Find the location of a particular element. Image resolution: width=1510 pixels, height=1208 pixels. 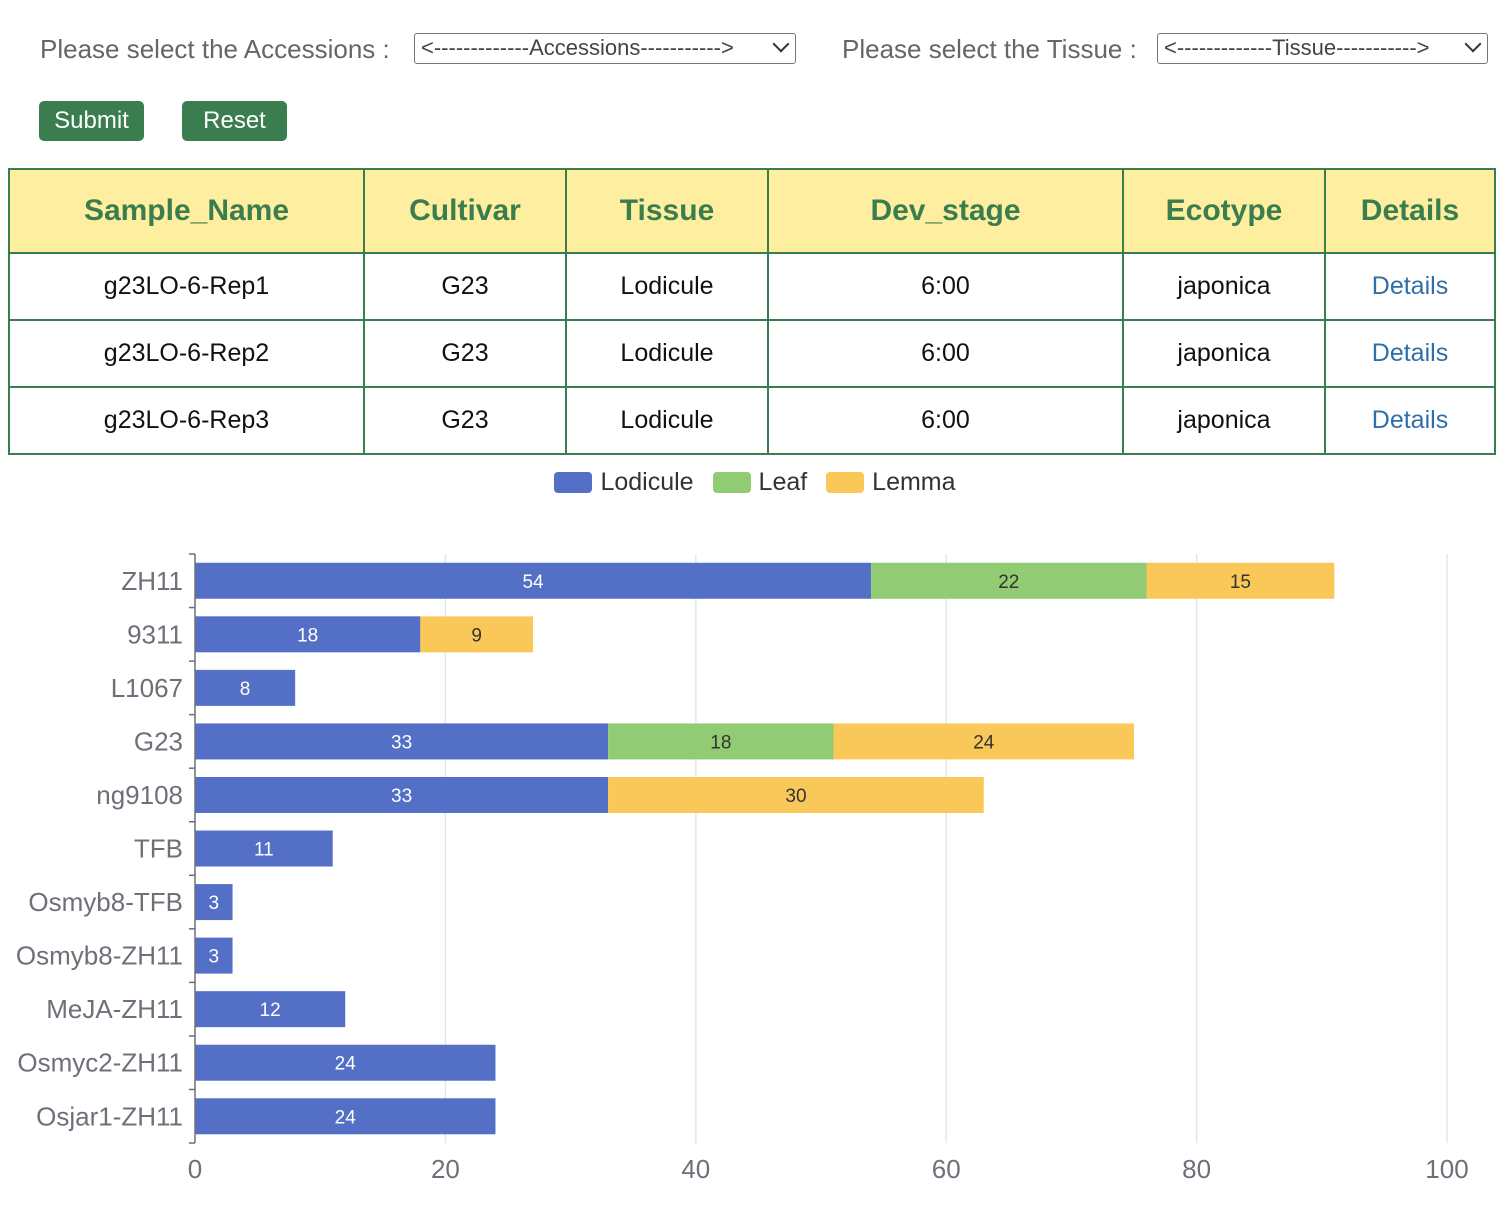

chart-legend: Lodicule Leaf Lemma is located at coordinates (755, 482).